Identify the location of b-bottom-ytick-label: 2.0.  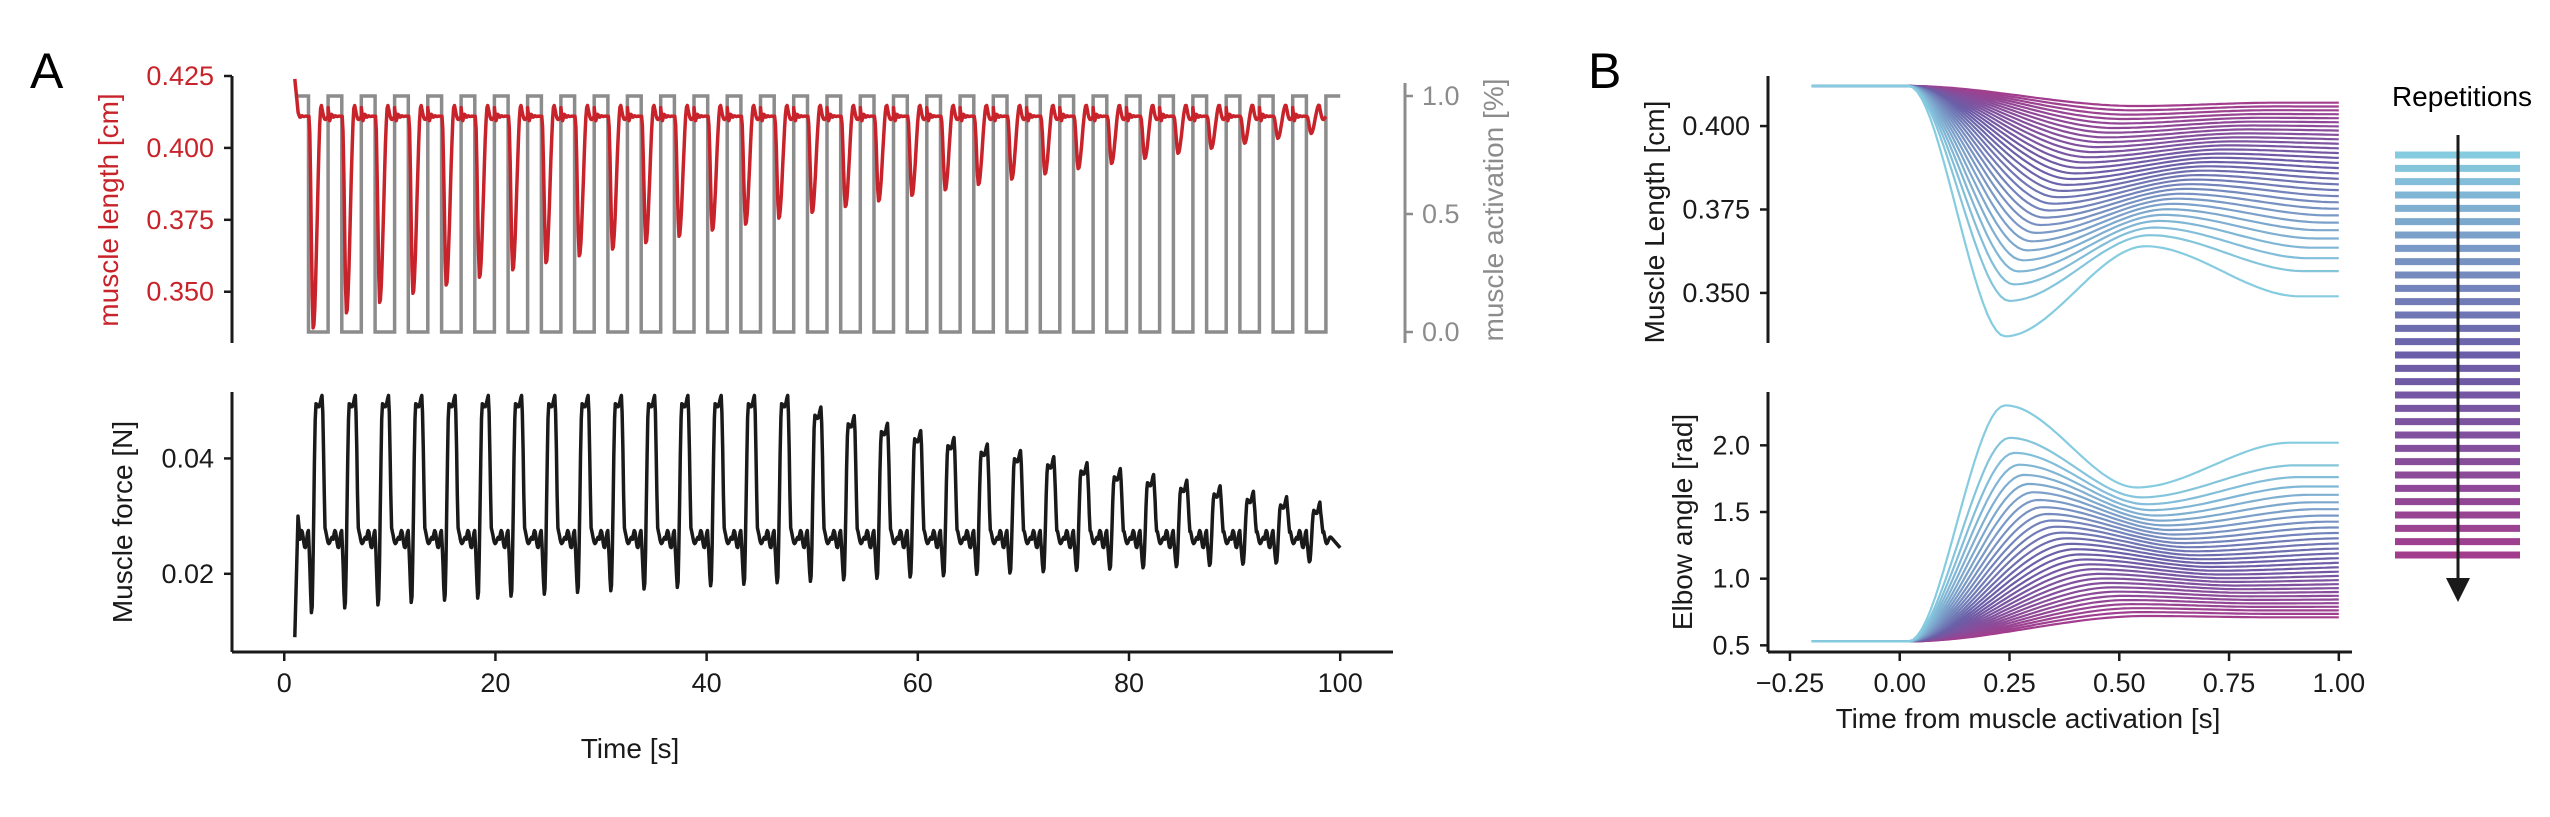
(1731, 445).